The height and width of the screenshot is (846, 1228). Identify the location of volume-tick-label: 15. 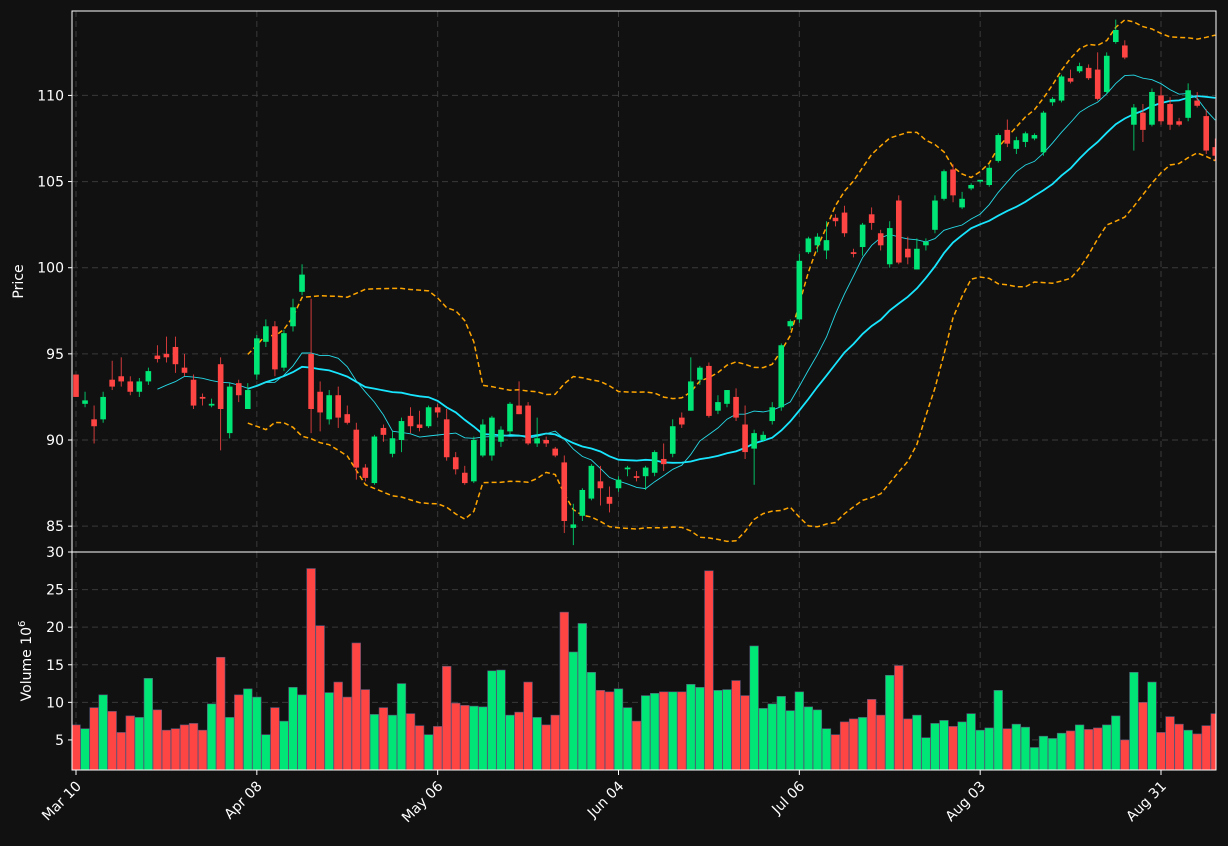
(55, 666).